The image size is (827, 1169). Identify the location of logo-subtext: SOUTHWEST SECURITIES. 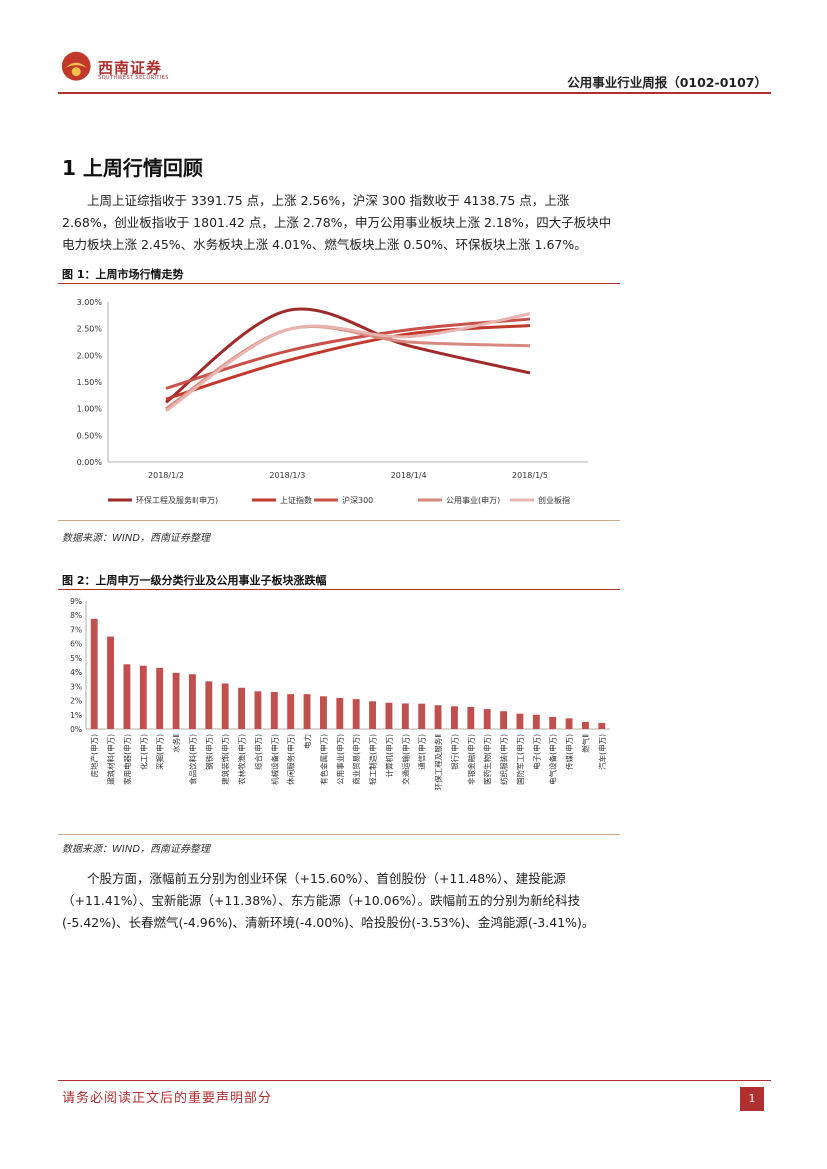
(133, 78).